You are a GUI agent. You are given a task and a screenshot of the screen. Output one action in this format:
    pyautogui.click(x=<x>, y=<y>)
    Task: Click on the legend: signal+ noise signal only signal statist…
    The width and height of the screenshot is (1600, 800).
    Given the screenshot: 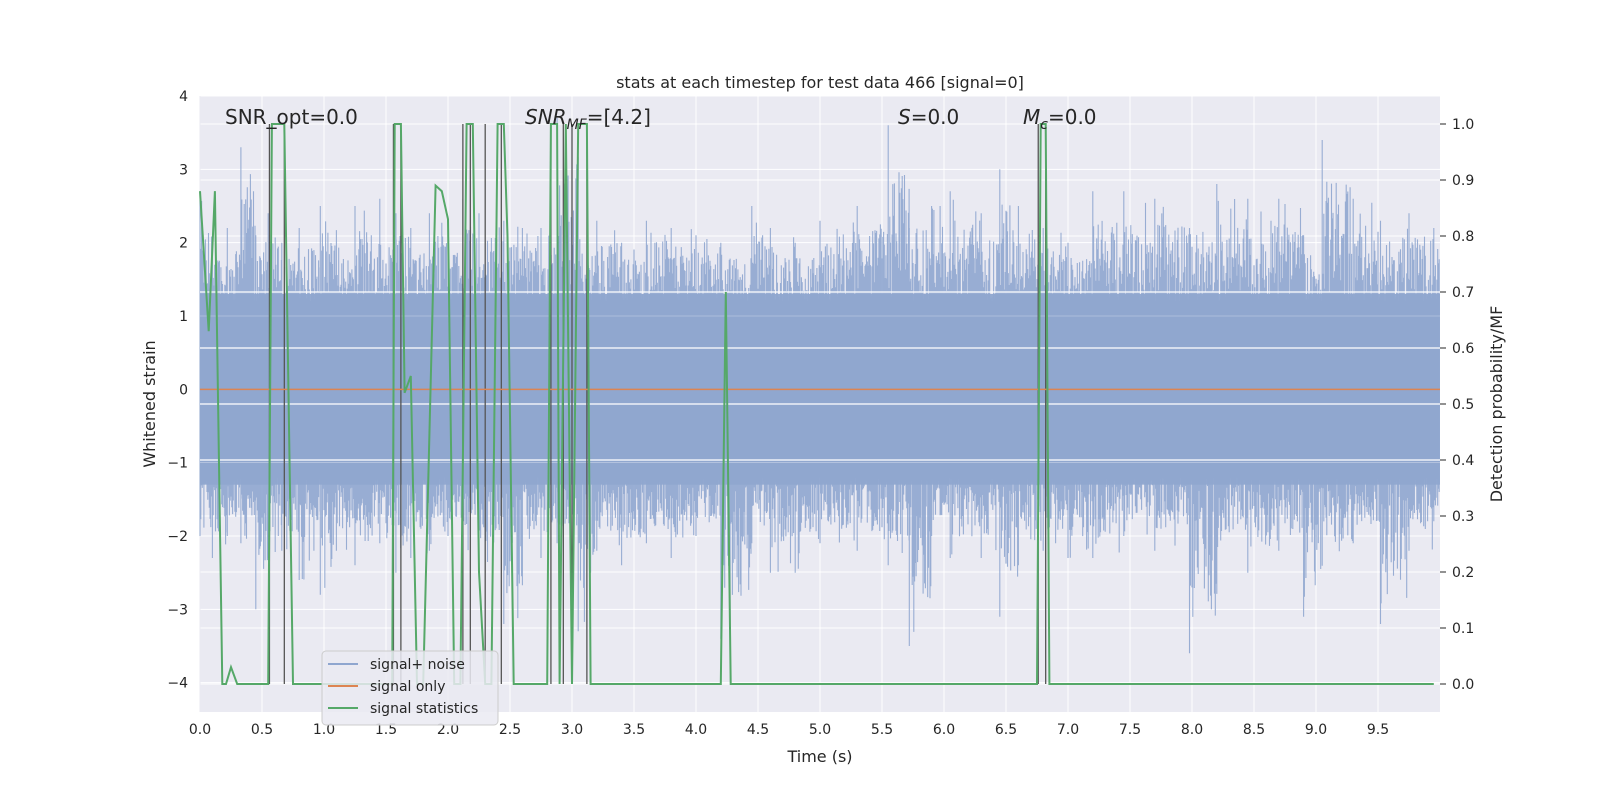 What is the action you would take?
    pyautogui.click(x=410, y=688)
    